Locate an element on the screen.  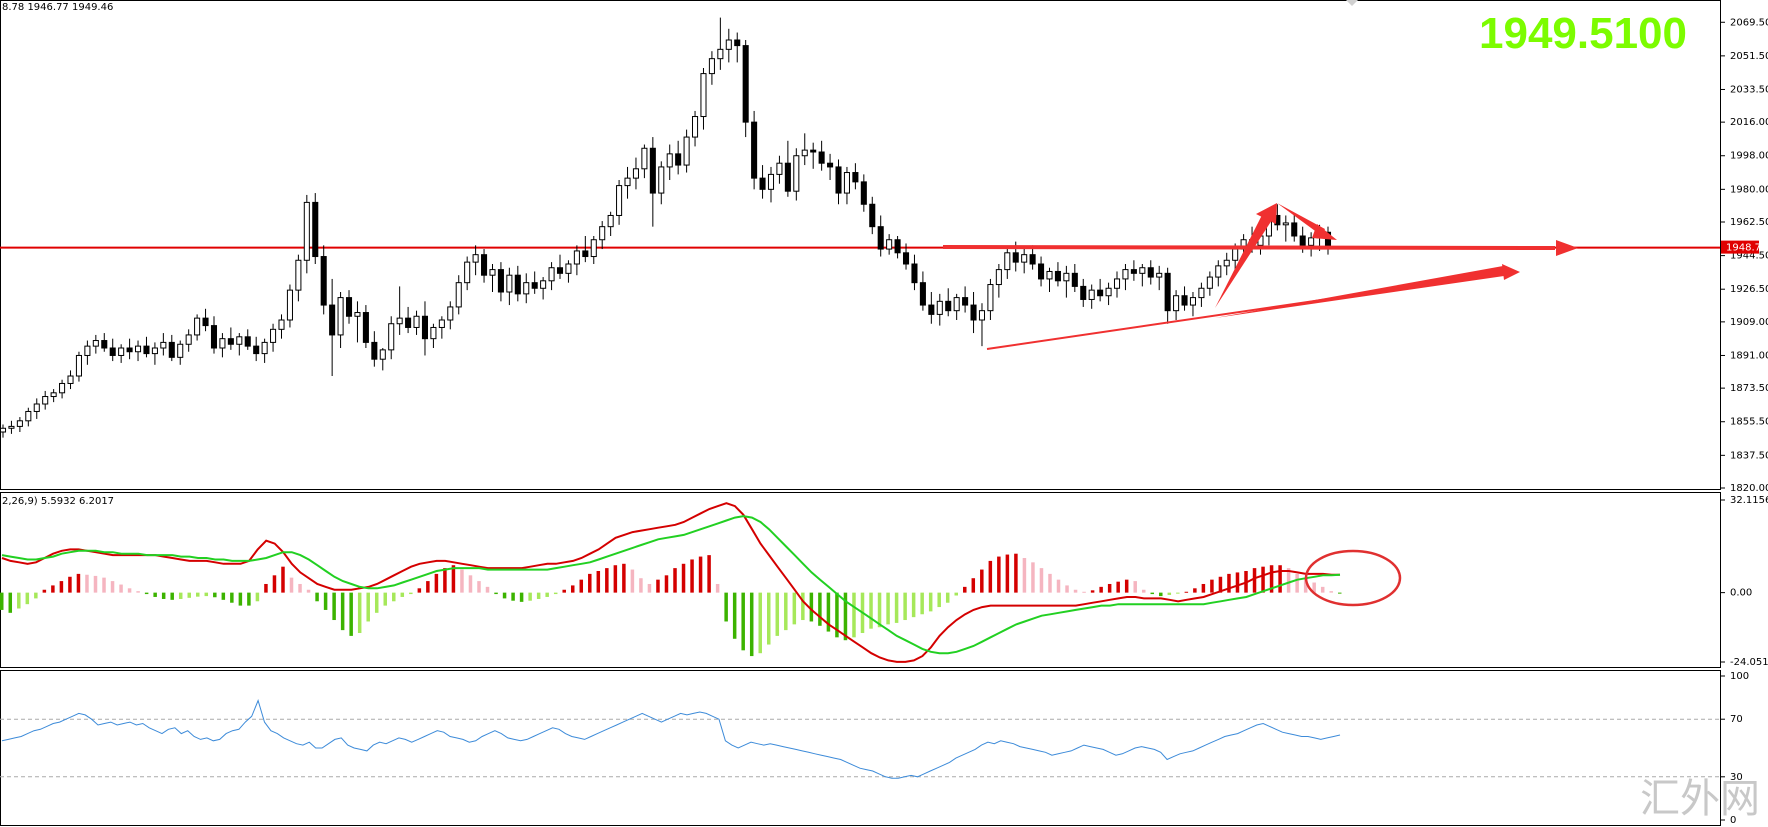
macd-highlight-circle is located at coordinates (1353, 578).